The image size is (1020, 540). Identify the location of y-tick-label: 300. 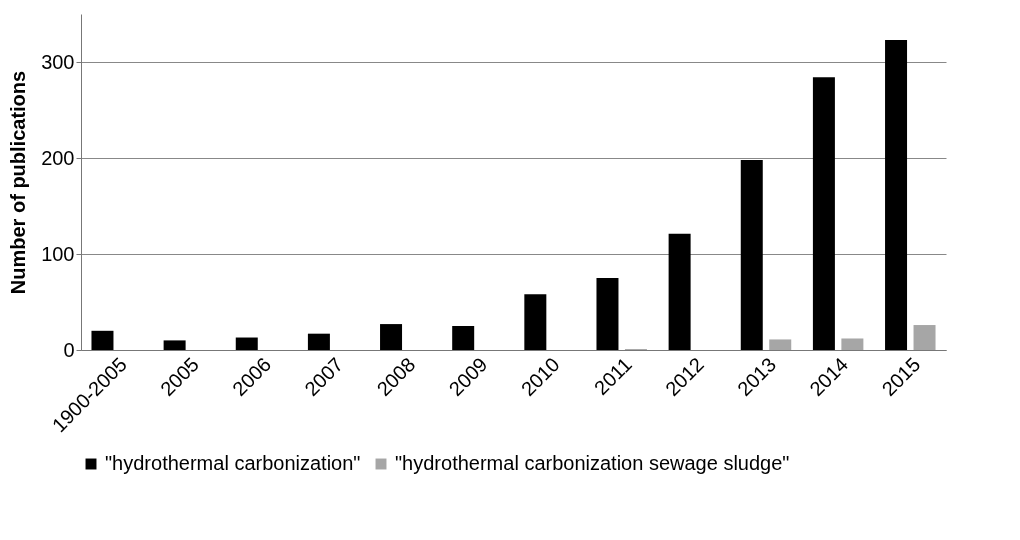
(58, 61).